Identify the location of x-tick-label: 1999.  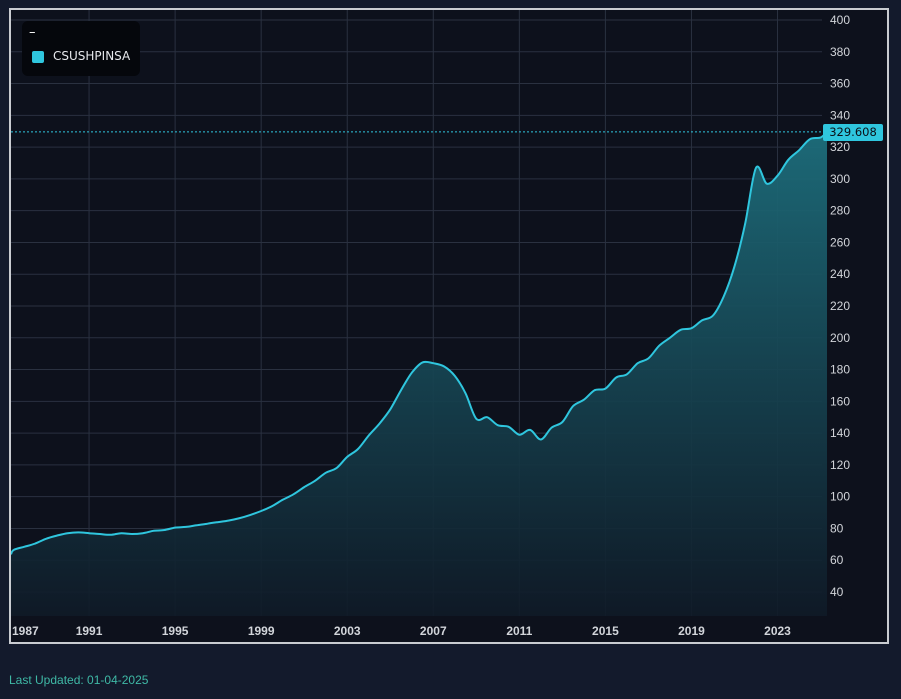
(261, 631).